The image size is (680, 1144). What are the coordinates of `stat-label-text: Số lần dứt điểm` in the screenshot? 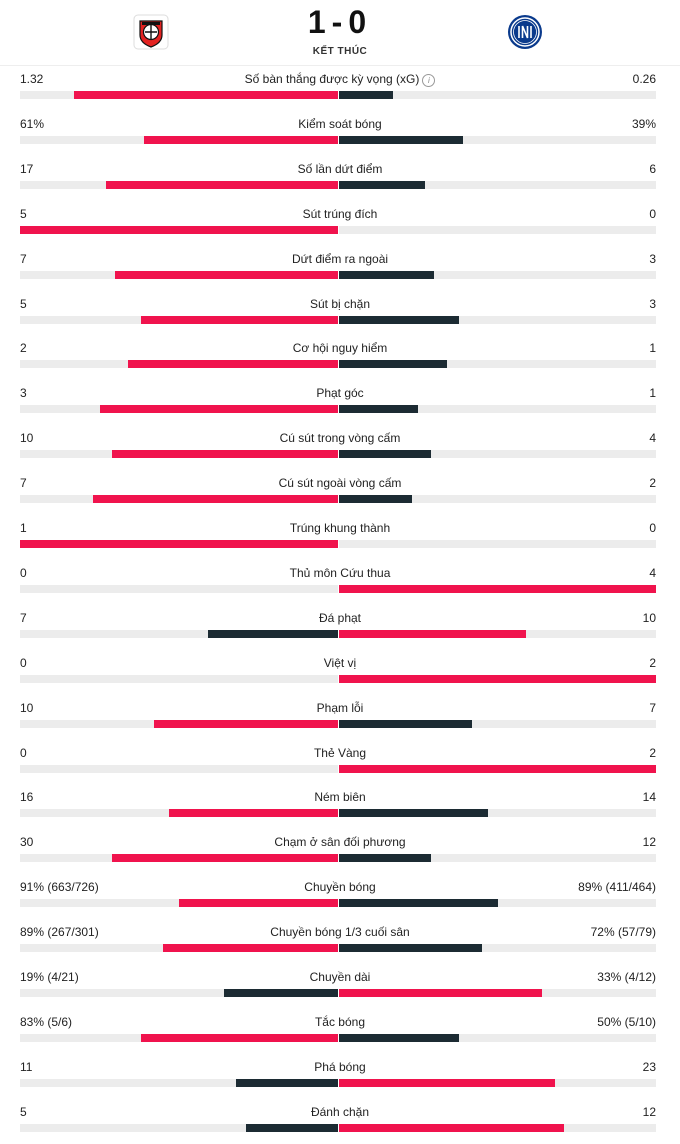 It's located at (340, 168).